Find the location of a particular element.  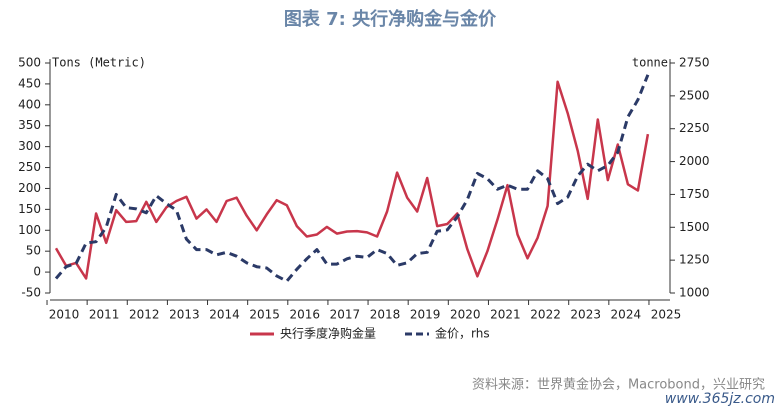

y2-tick-label: 2750 is located at coordinates (694, 63).